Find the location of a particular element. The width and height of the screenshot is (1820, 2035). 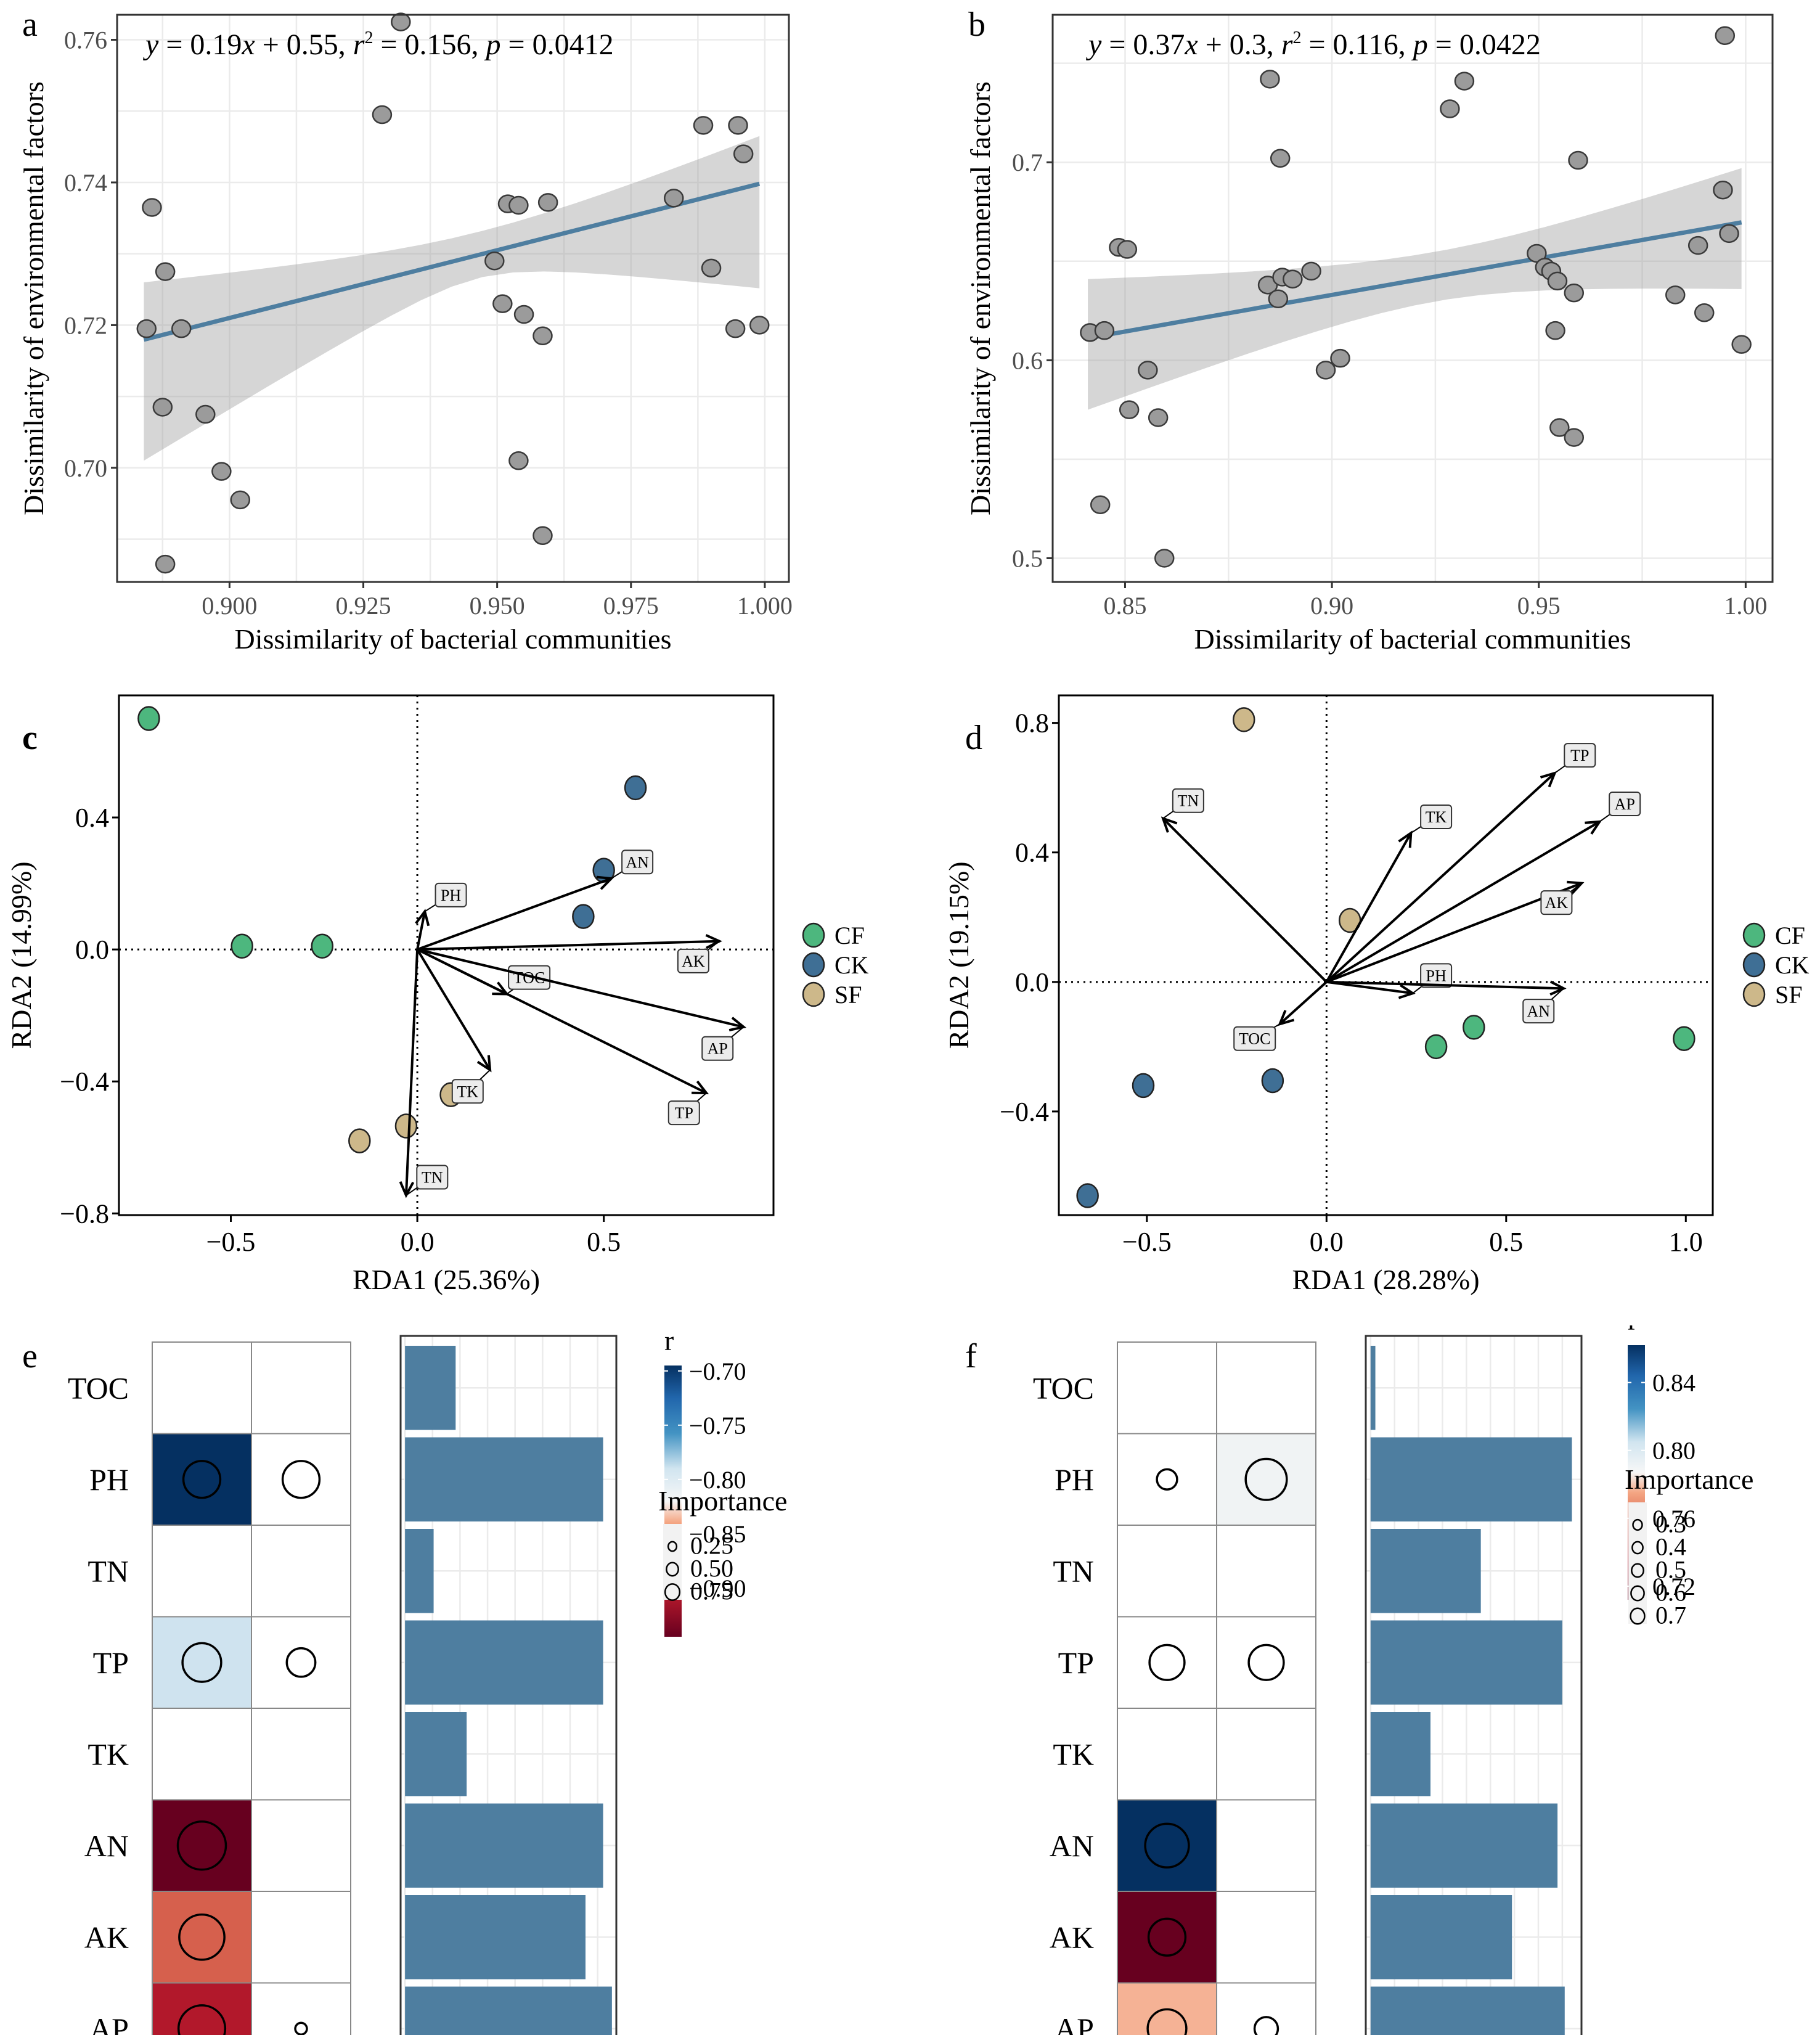

x-tick-label: 0.925 is located at coordinates (363, 606).